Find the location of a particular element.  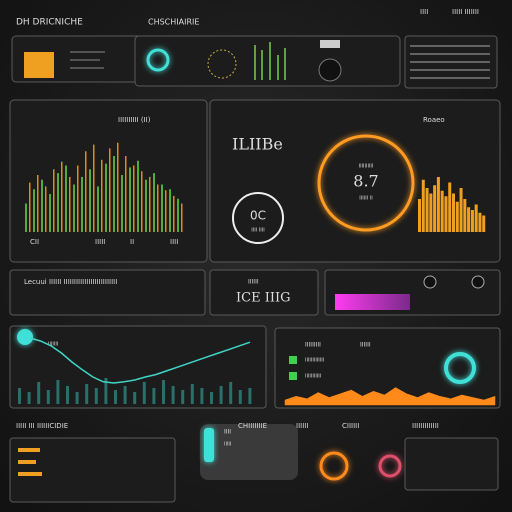

gauge is located at coordinates (222, 64).